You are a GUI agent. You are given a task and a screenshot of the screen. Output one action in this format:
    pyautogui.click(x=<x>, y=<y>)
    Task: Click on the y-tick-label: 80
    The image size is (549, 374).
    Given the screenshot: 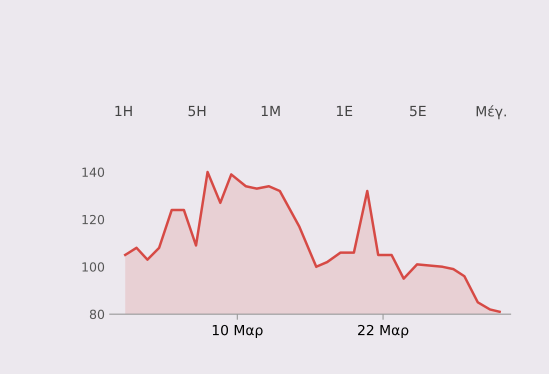 What is the action you would take?
    pyautogui.click(x=97, y=315)
    